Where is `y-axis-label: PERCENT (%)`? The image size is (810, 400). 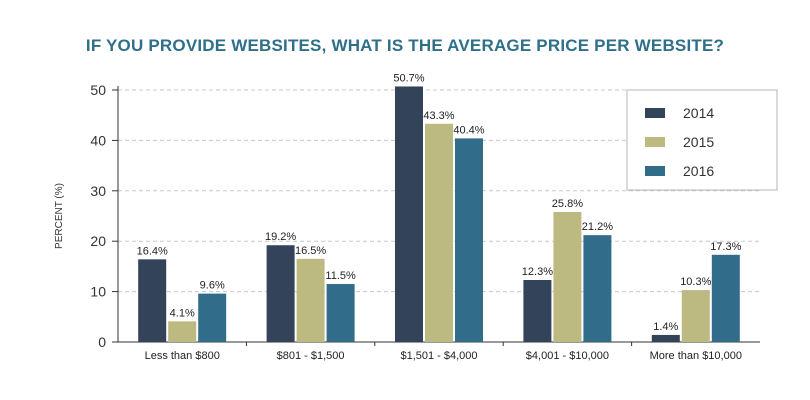 y-axis-label: PERCENT (%) is located at coordinates (59, 216).